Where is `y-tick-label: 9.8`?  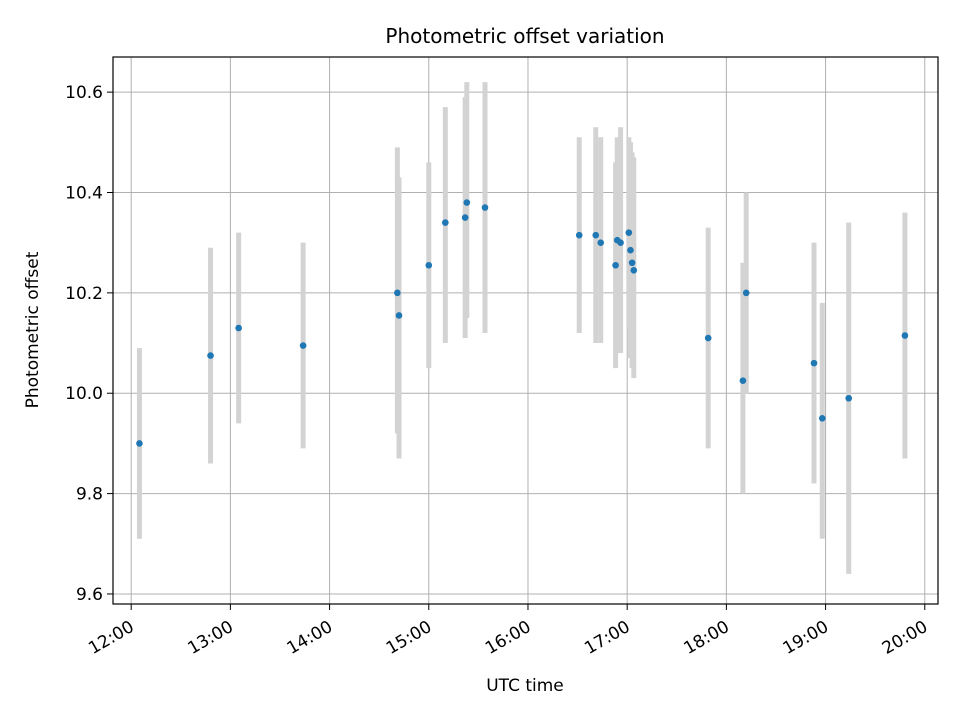 y-tick-label: 9.8 is located at coordinates (89, 495).